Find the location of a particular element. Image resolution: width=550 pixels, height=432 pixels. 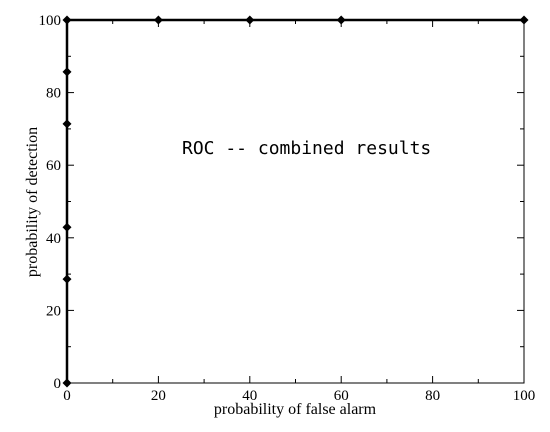

x-tick-label: 100 is located at coordinates (524, 396).